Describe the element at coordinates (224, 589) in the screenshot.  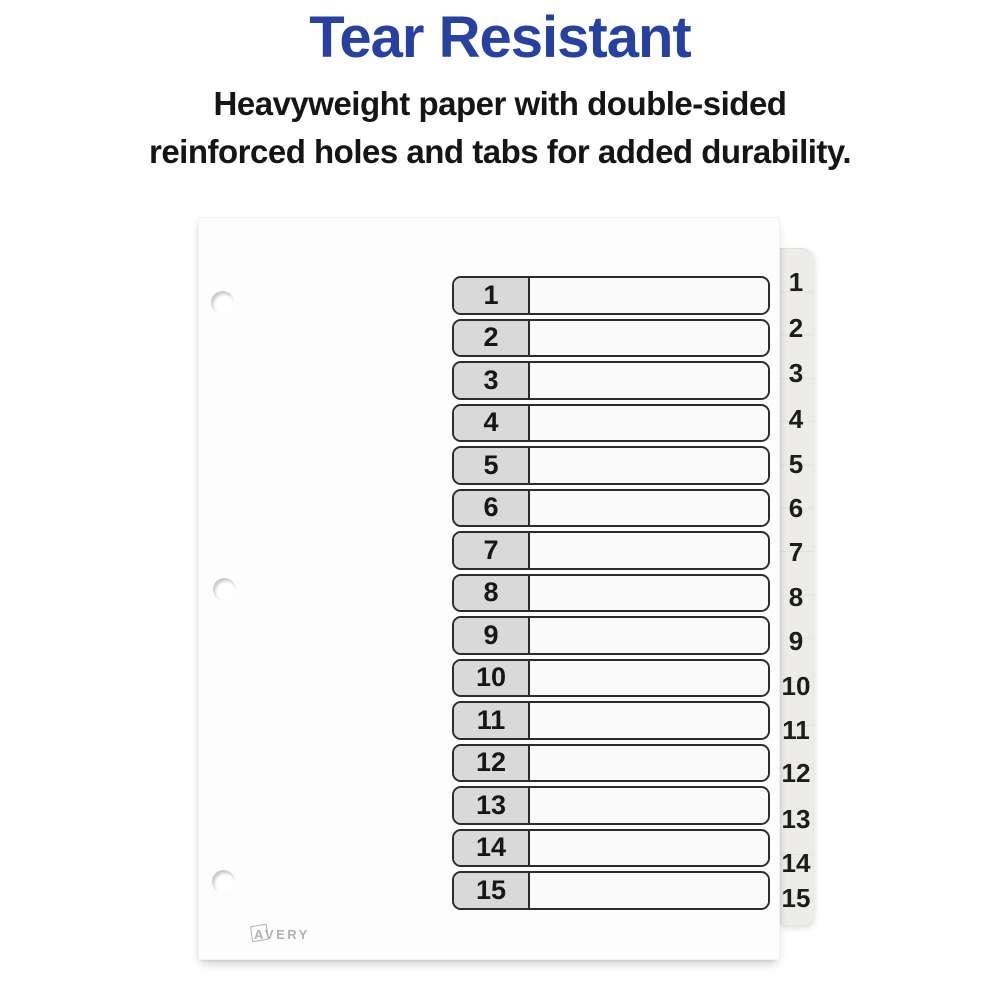
I see `punch-hole-middle` at that location.